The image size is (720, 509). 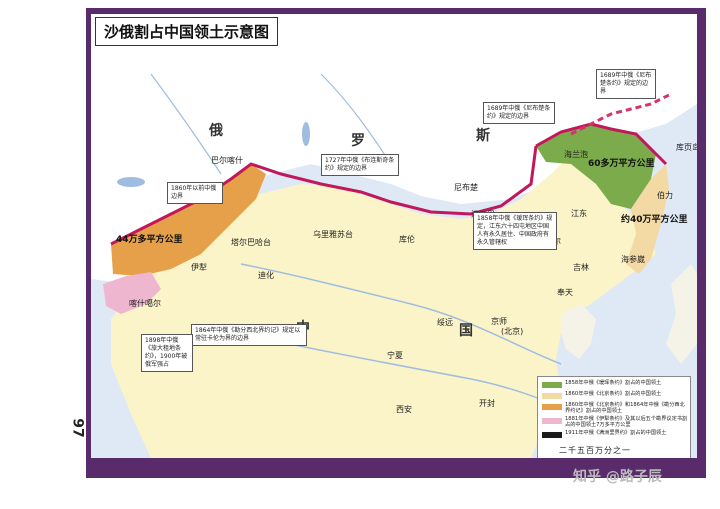 What do you see at coordinates (576, 154) in the screenshot?
I see `label-hailanpao: 海兰泡` at bounding box center [576, 154].